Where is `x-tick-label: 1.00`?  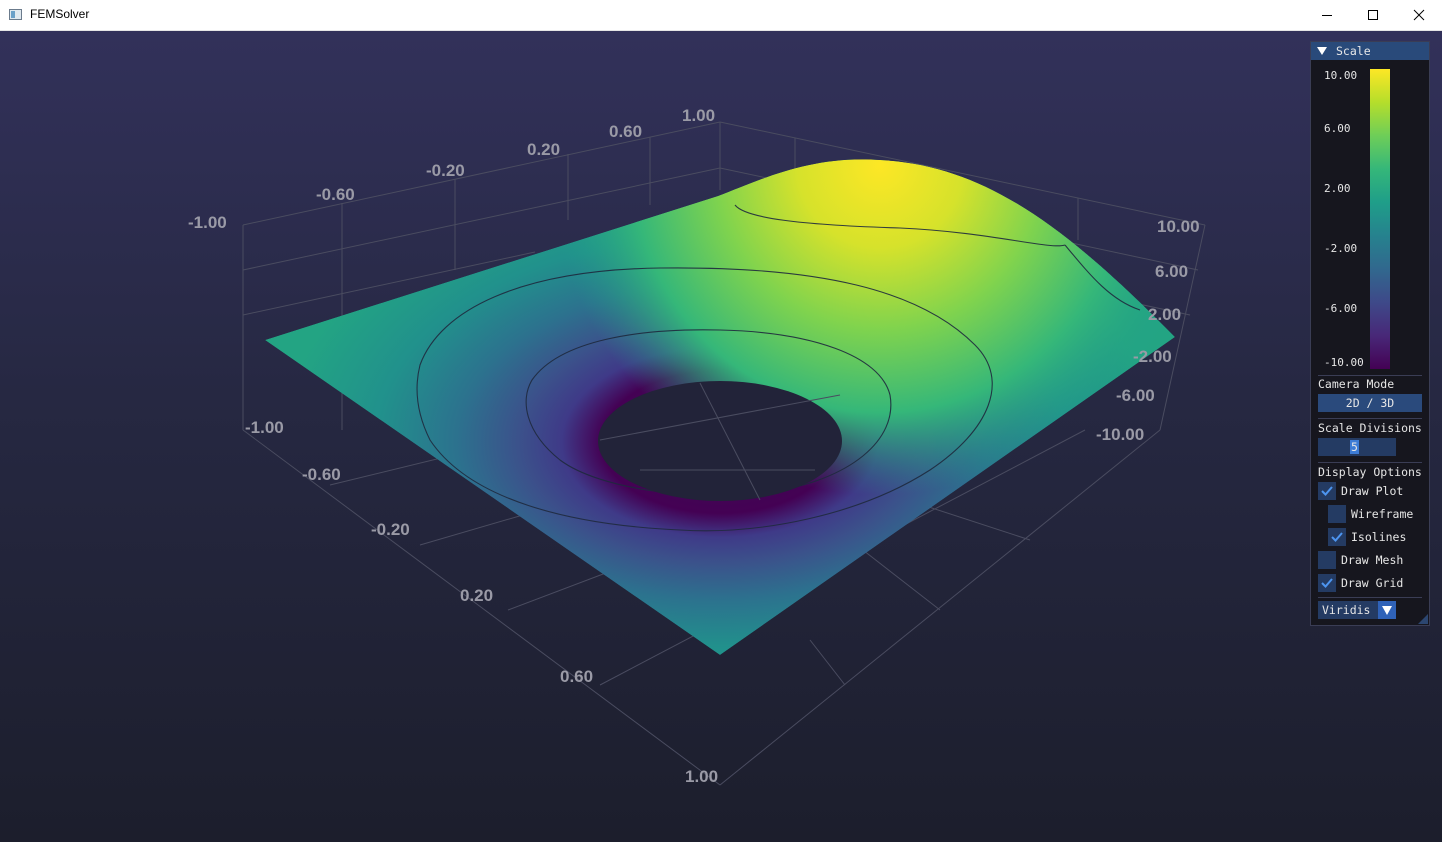 x-tick-label: 1.00 is located at coordinates (698, 115).